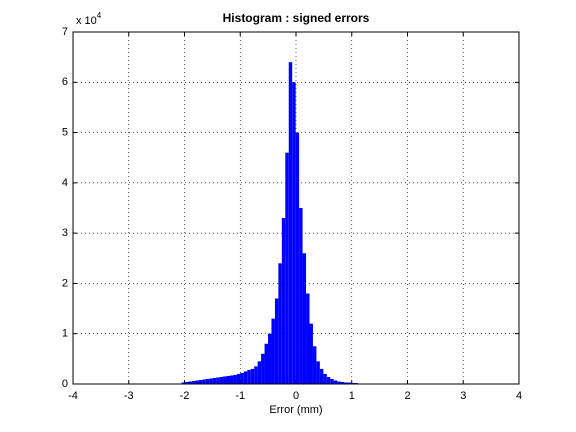 This screenshot has height=432, width=576. I want to click on x-tick-label: -3, so click(129, 396).